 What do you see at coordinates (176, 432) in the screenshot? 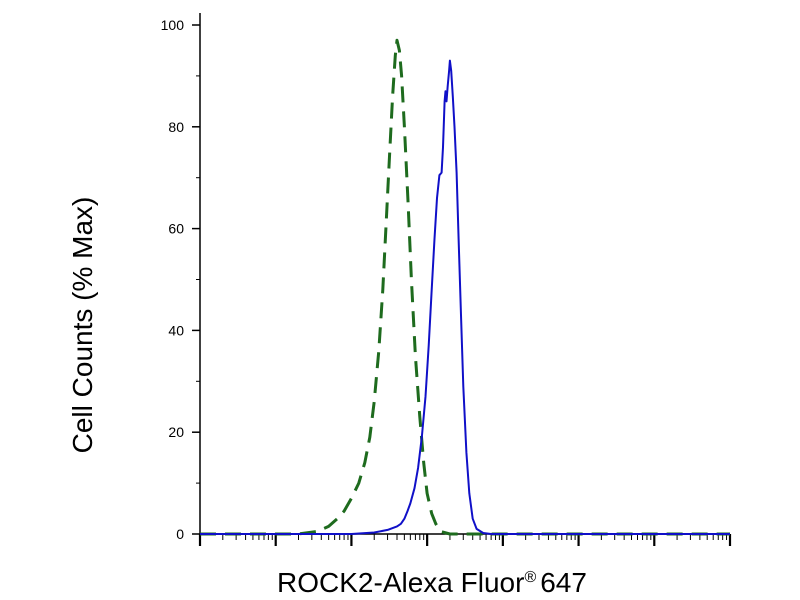
I see `y-tick-label: 20` at bounding box center [176, 432].